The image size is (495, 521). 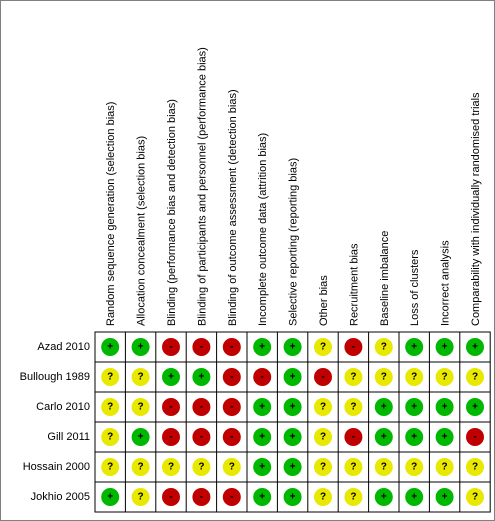 I want to click on column-header: Loss of clusters, so click(x=415, y=287).